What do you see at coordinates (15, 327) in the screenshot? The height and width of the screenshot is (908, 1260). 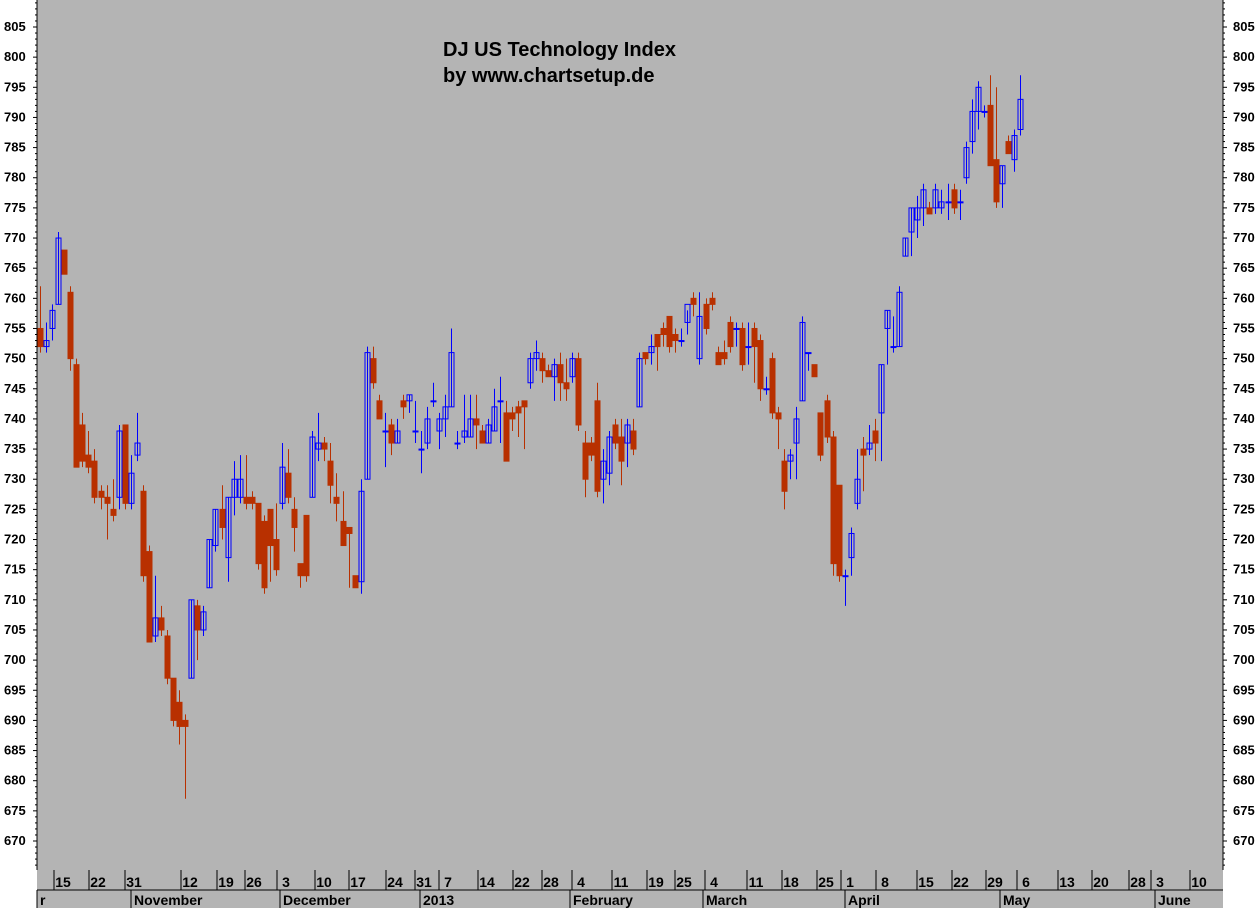 I see `left-y-tick-label: 755` at bounding box center [15, 327].